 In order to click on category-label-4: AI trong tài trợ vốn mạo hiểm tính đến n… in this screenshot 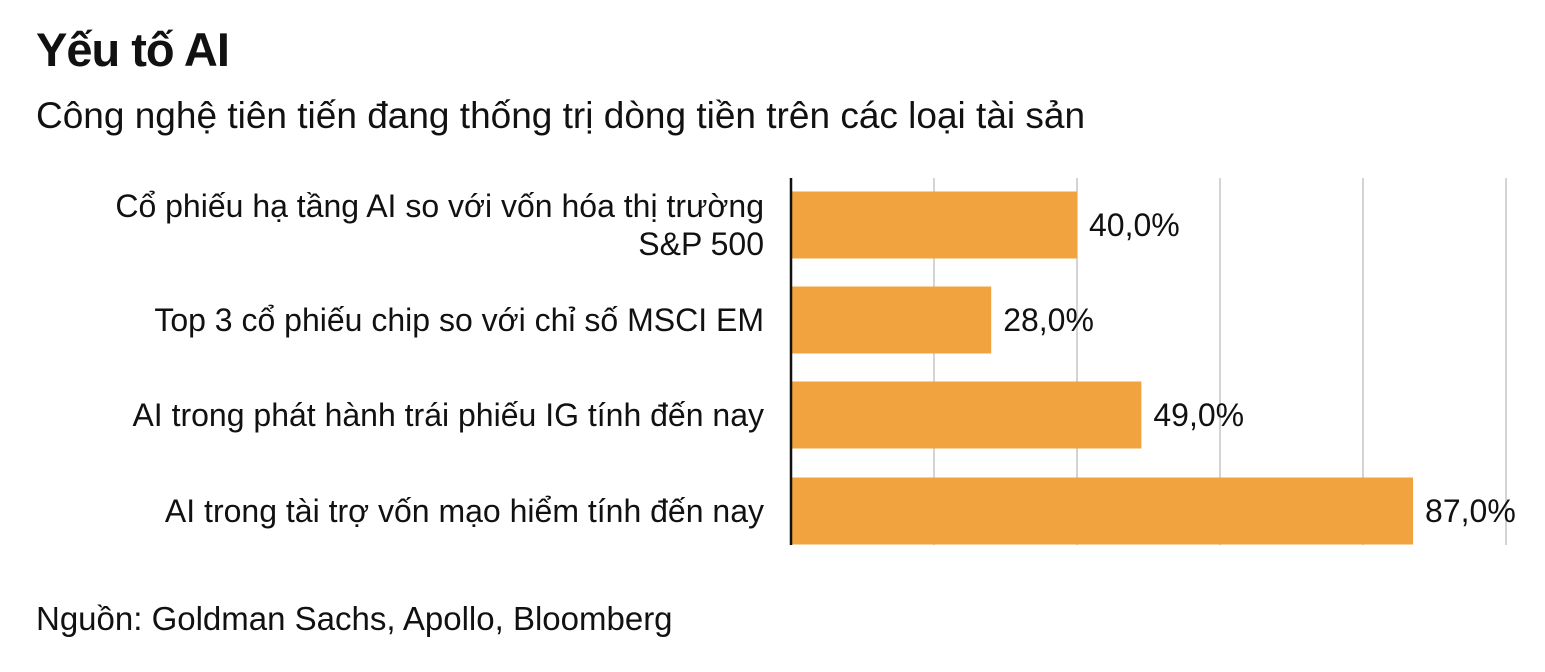, I will do `click(464, 511)`.